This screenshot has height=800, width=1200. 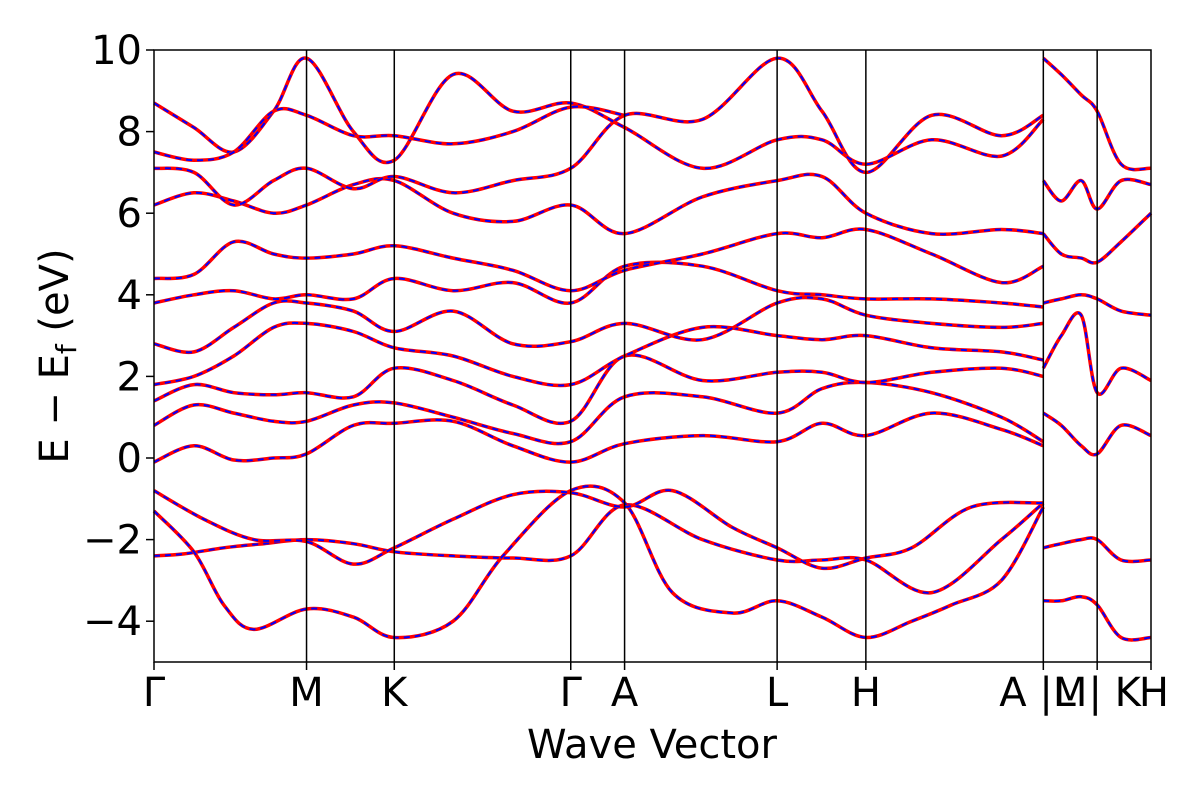 I want to click on x-tick-label-2: K, so click(x=395, y=693).